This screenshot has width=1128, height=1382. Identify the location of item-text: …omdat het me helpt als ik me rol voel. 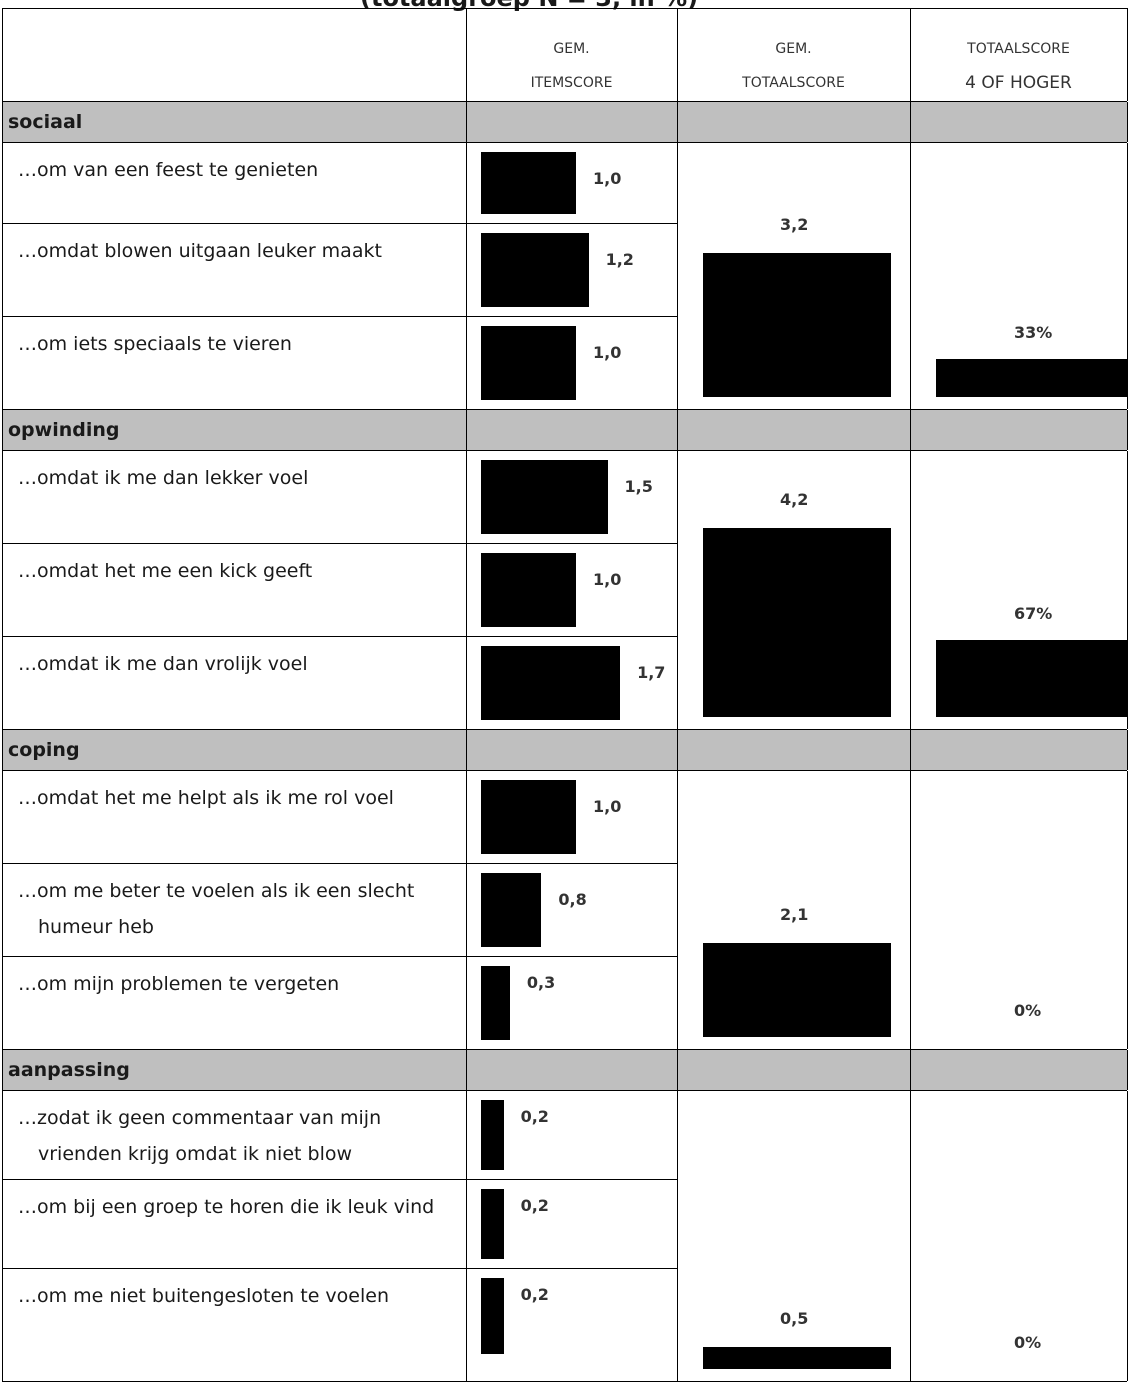
(206, 798).